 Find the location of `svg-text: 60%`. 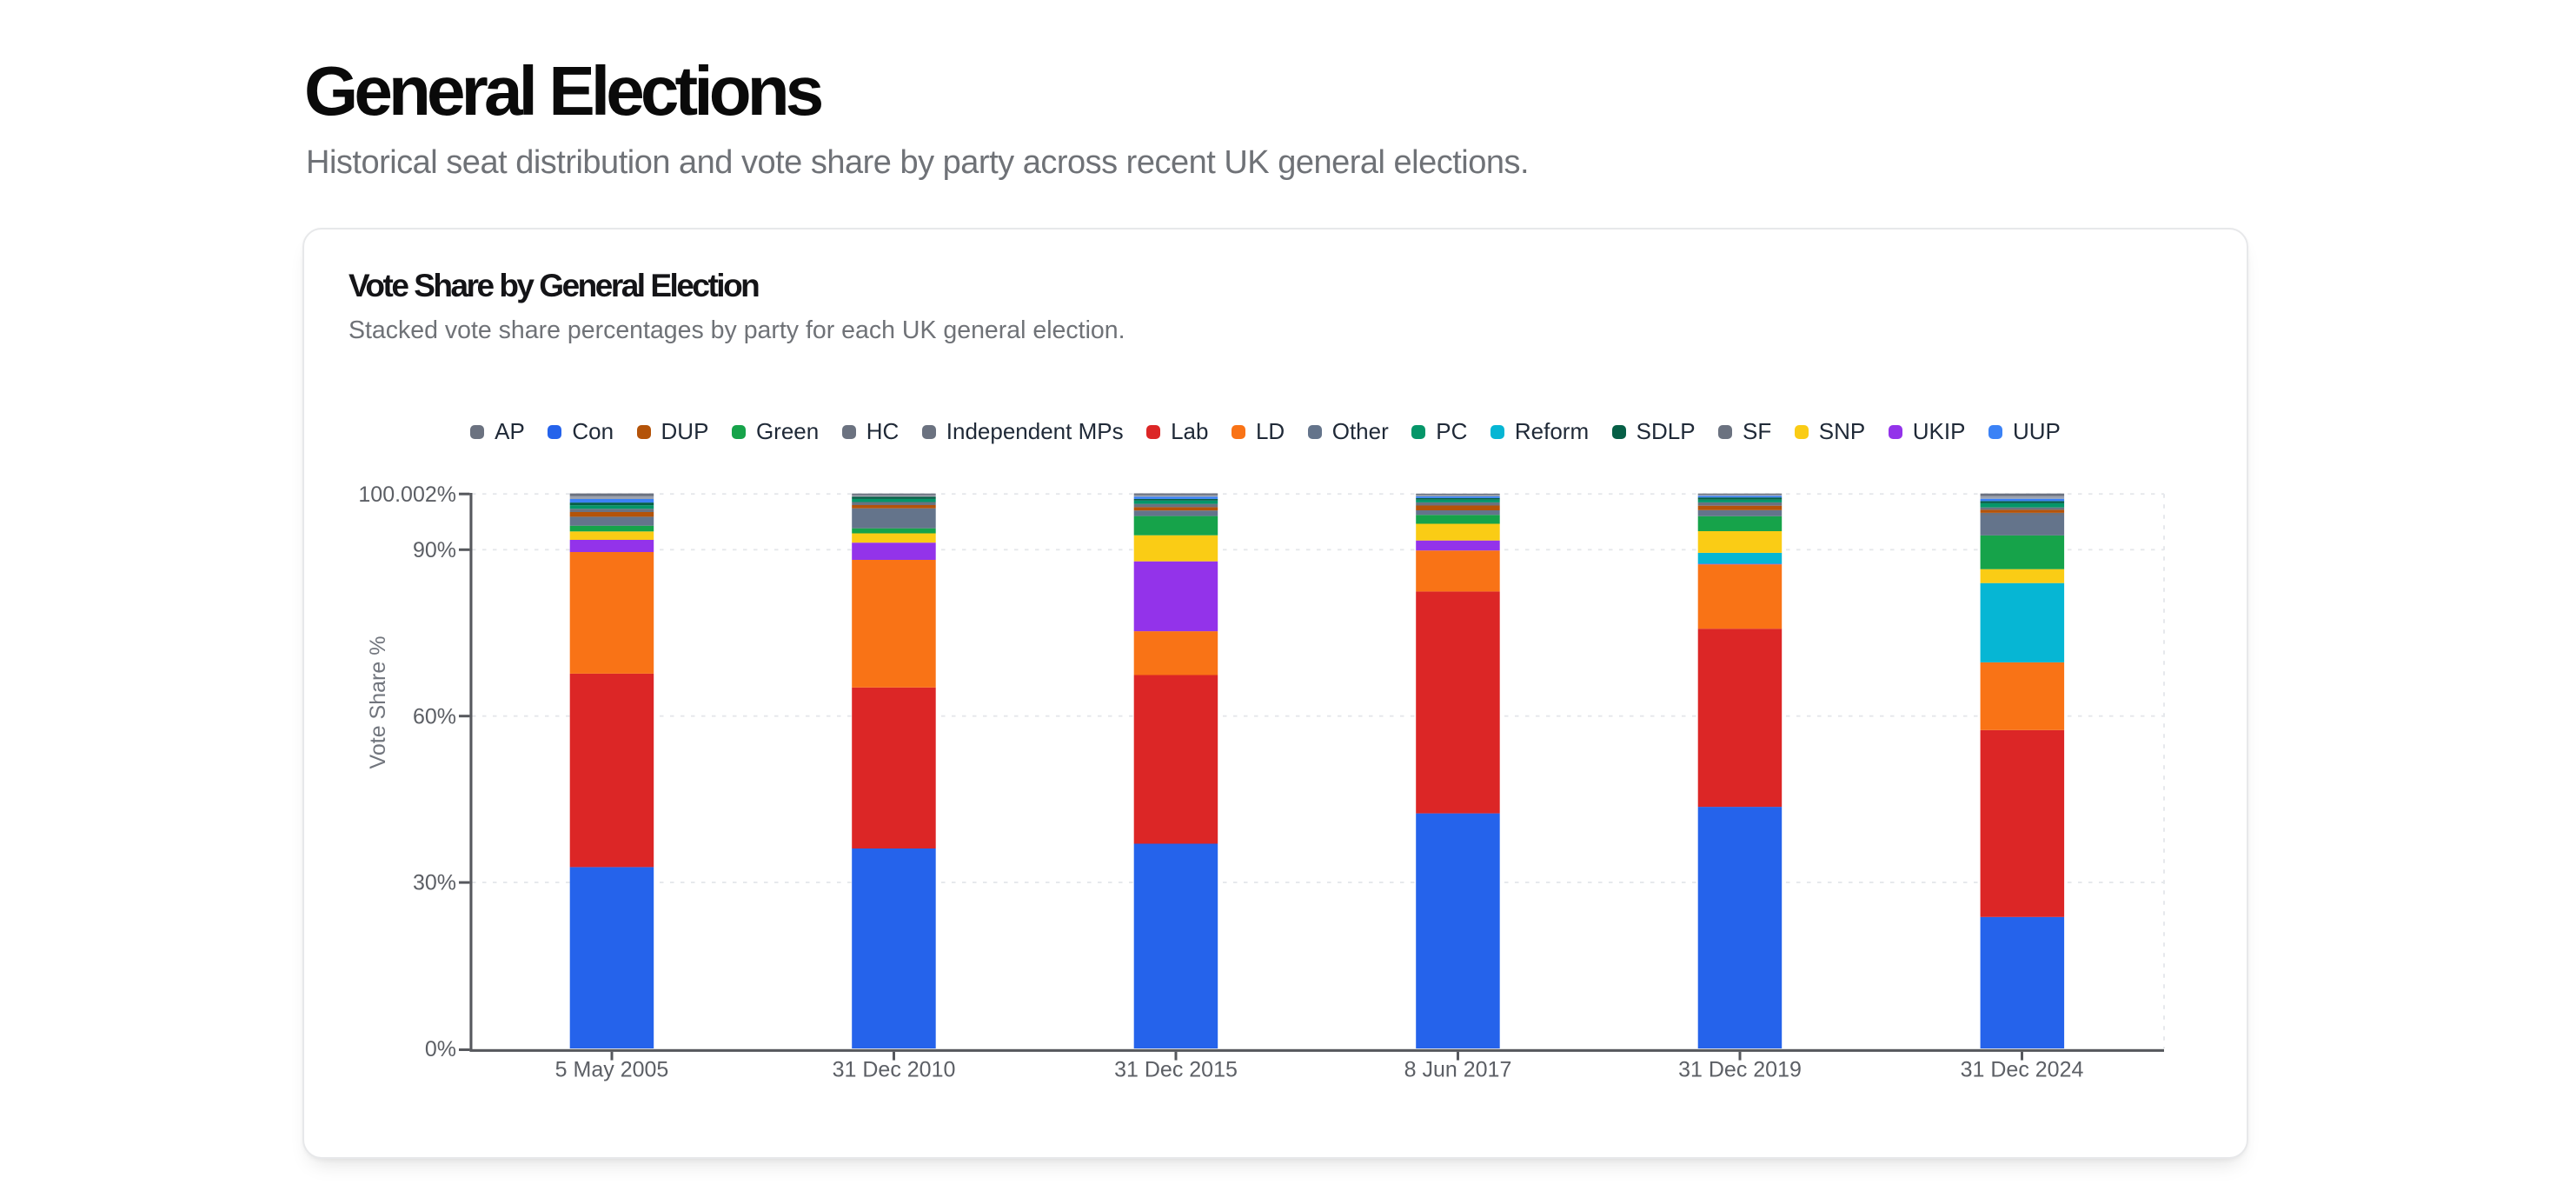

svg-text: 60% is located at coordinates (434, 716).